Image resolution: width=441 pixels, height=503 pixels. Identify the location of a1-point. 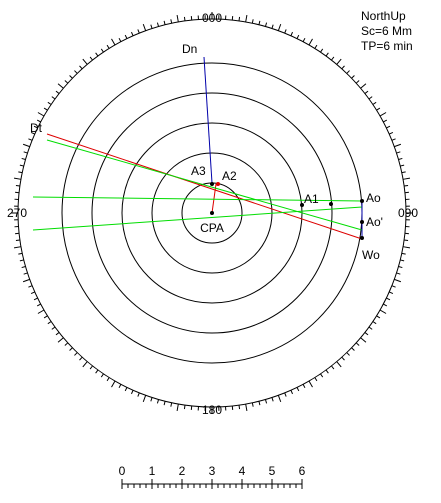
(302, 205).